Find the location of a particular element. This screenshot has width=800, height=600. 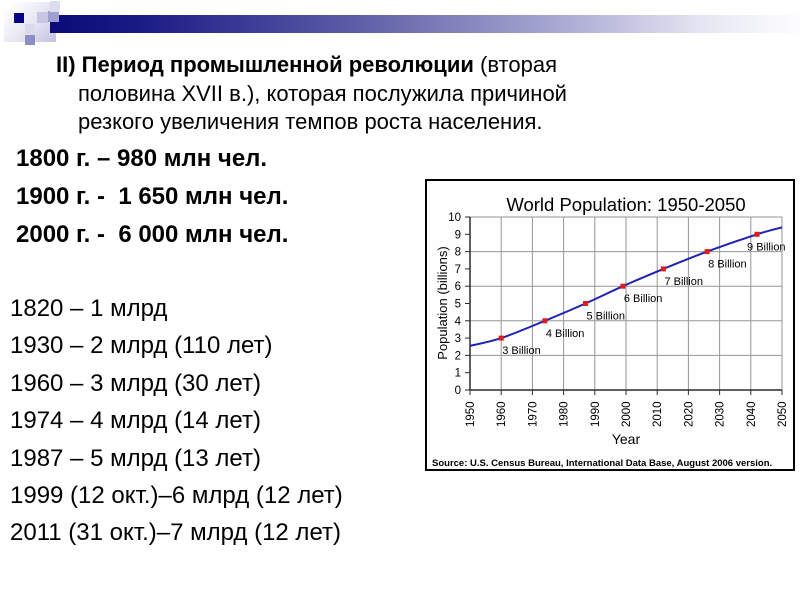

y-tick-label: 9 is located at coordinates (458, 235).